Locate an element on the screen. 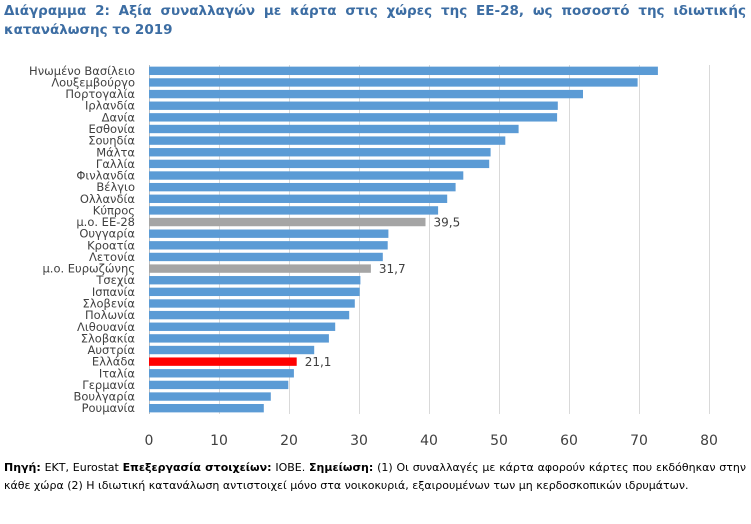 The width and height of the screenshot is (751, 524). category-label: Λετονία is located at coordinates (112, 257).